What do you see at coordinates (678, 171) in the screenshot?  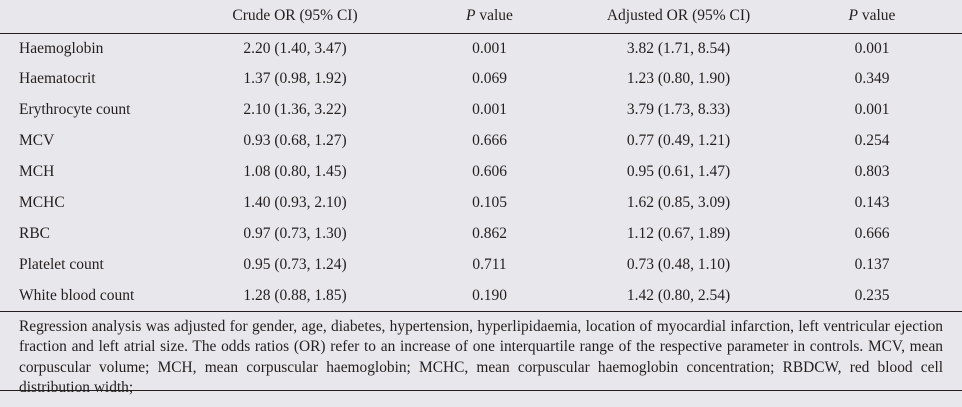 I see `adjusted-or-cell: 0.95 (0.61, 1.47)` at bounding box center [678, 171].